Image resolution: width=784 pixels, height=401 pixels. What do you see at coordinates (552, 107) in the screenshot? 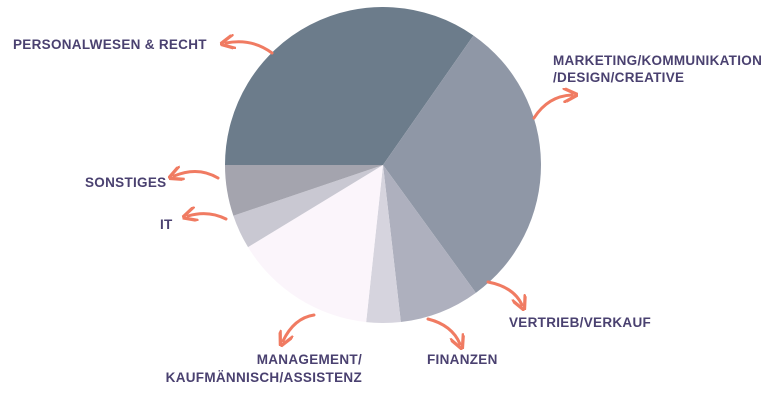
I see `arrow-marketing` at bounding box center [552, 107].